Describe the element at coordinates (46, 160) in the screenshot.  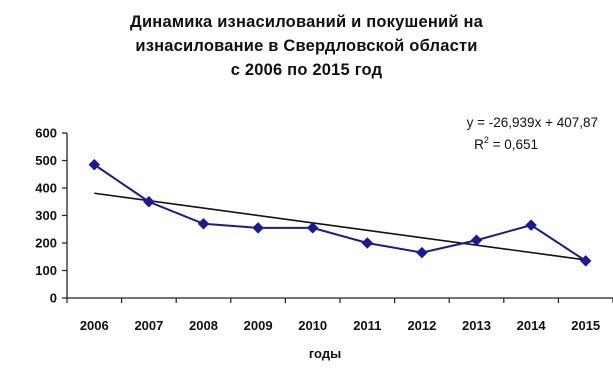
I see `y-tick-label: 500` at that location.